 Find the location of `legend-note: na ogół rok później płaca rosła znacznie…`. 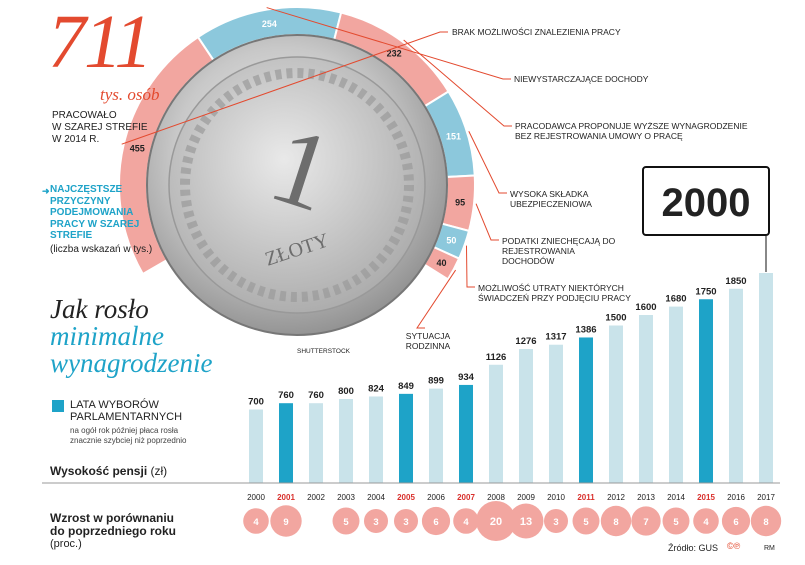

legend-note: na ogół rok później płaca rosła znacznie… is located at coordinates (128, 436).